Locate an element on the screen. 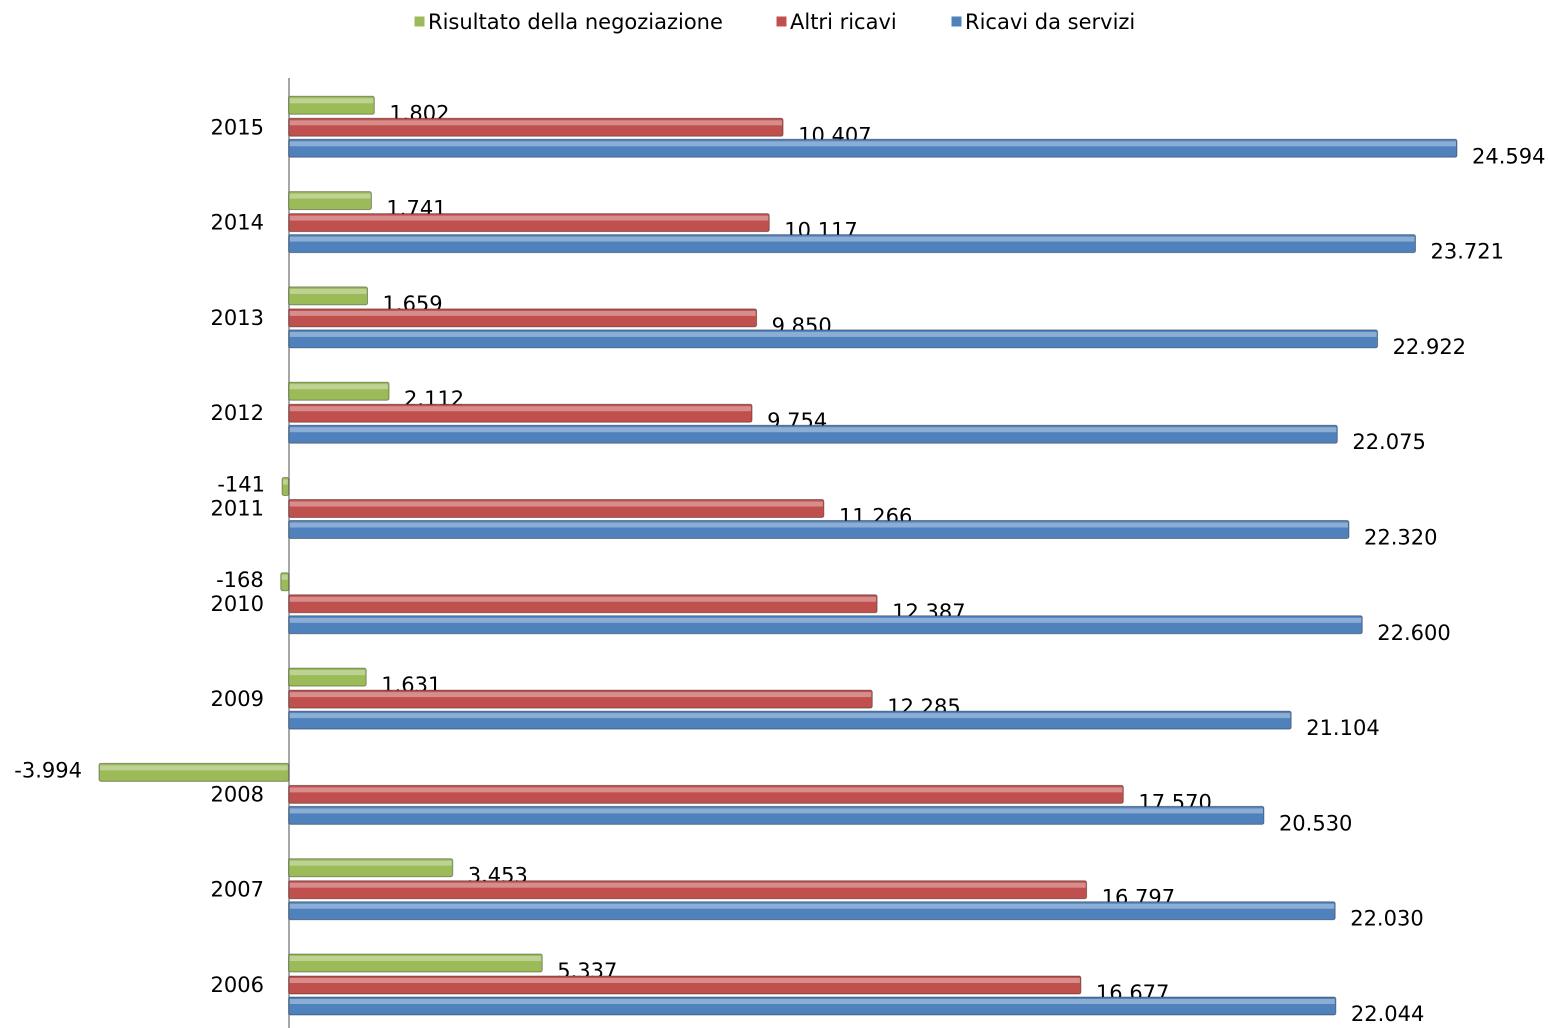 This screenshot has height=1028, width=1548. value-label: 22.922 is located at coordinates (1429, 347).